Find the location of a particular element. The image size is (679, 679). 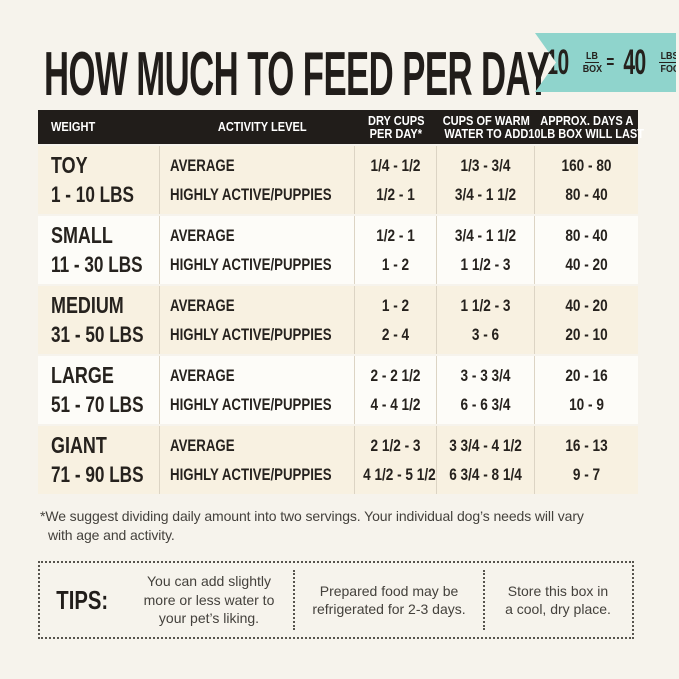

badge-box-label: BOX is located at coordinates (592, 69).